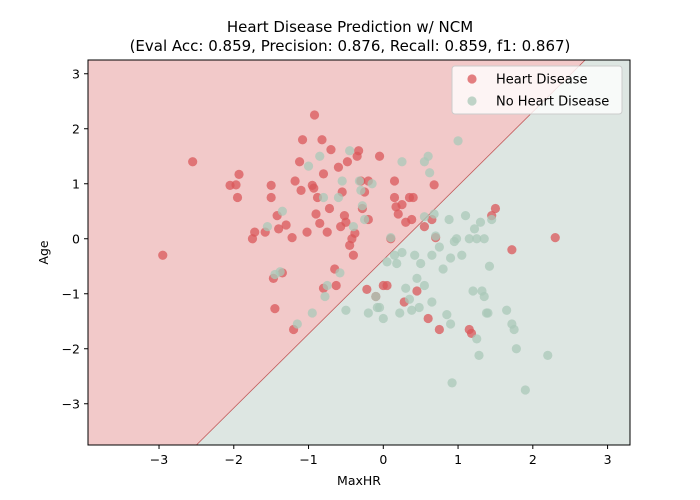 Image resolution: width=700 pixels, height=500 pixels. What do you see at coordinates (76, 128) in the screenshot?
I see `y-tick-label: 2` at bounding box center [76, 128].